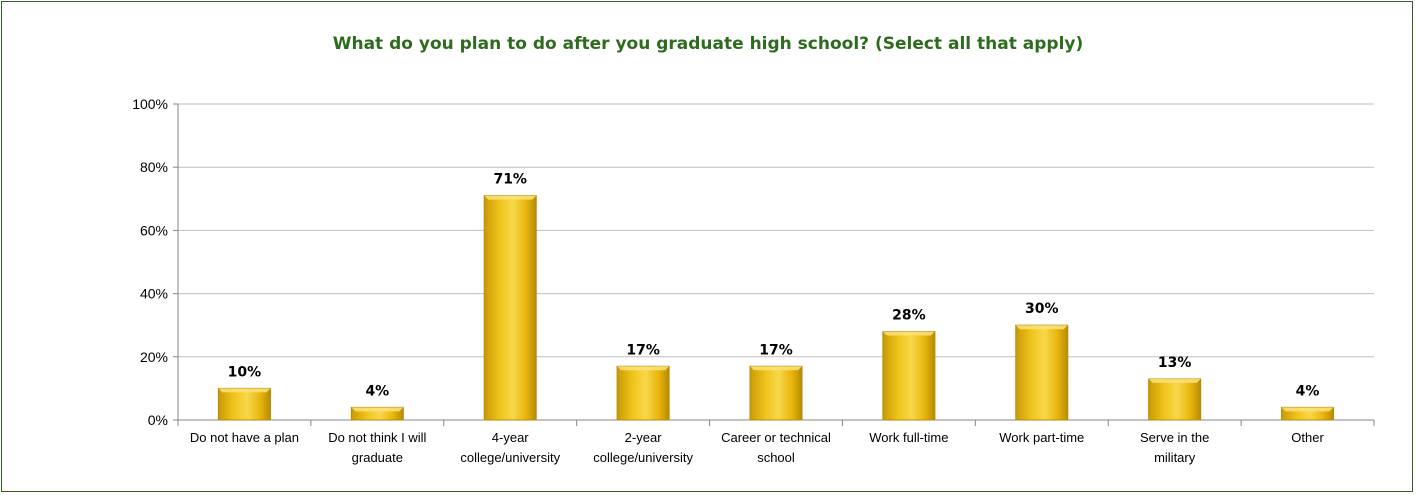 The width and height of the screenshot is (1416, 495). I want to click on category-label: Serve in the, so click(1174, 437).